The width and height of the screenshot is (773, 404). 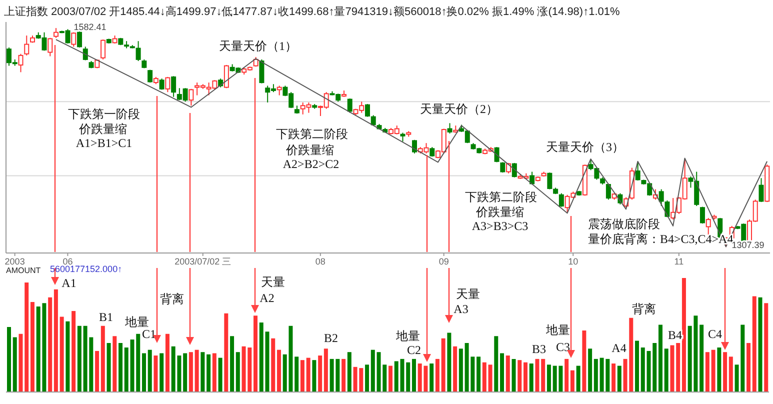 What do you see at coordinates (106, 317) in the screenshot?
I see `annotation: B1` at bounding box center [106, 317].